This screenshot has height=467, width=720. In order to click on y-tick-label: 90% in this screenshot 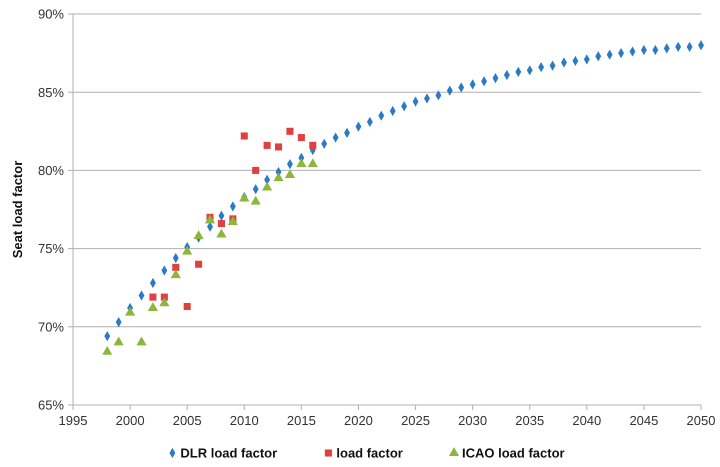, I will do `click(51, 14)`.